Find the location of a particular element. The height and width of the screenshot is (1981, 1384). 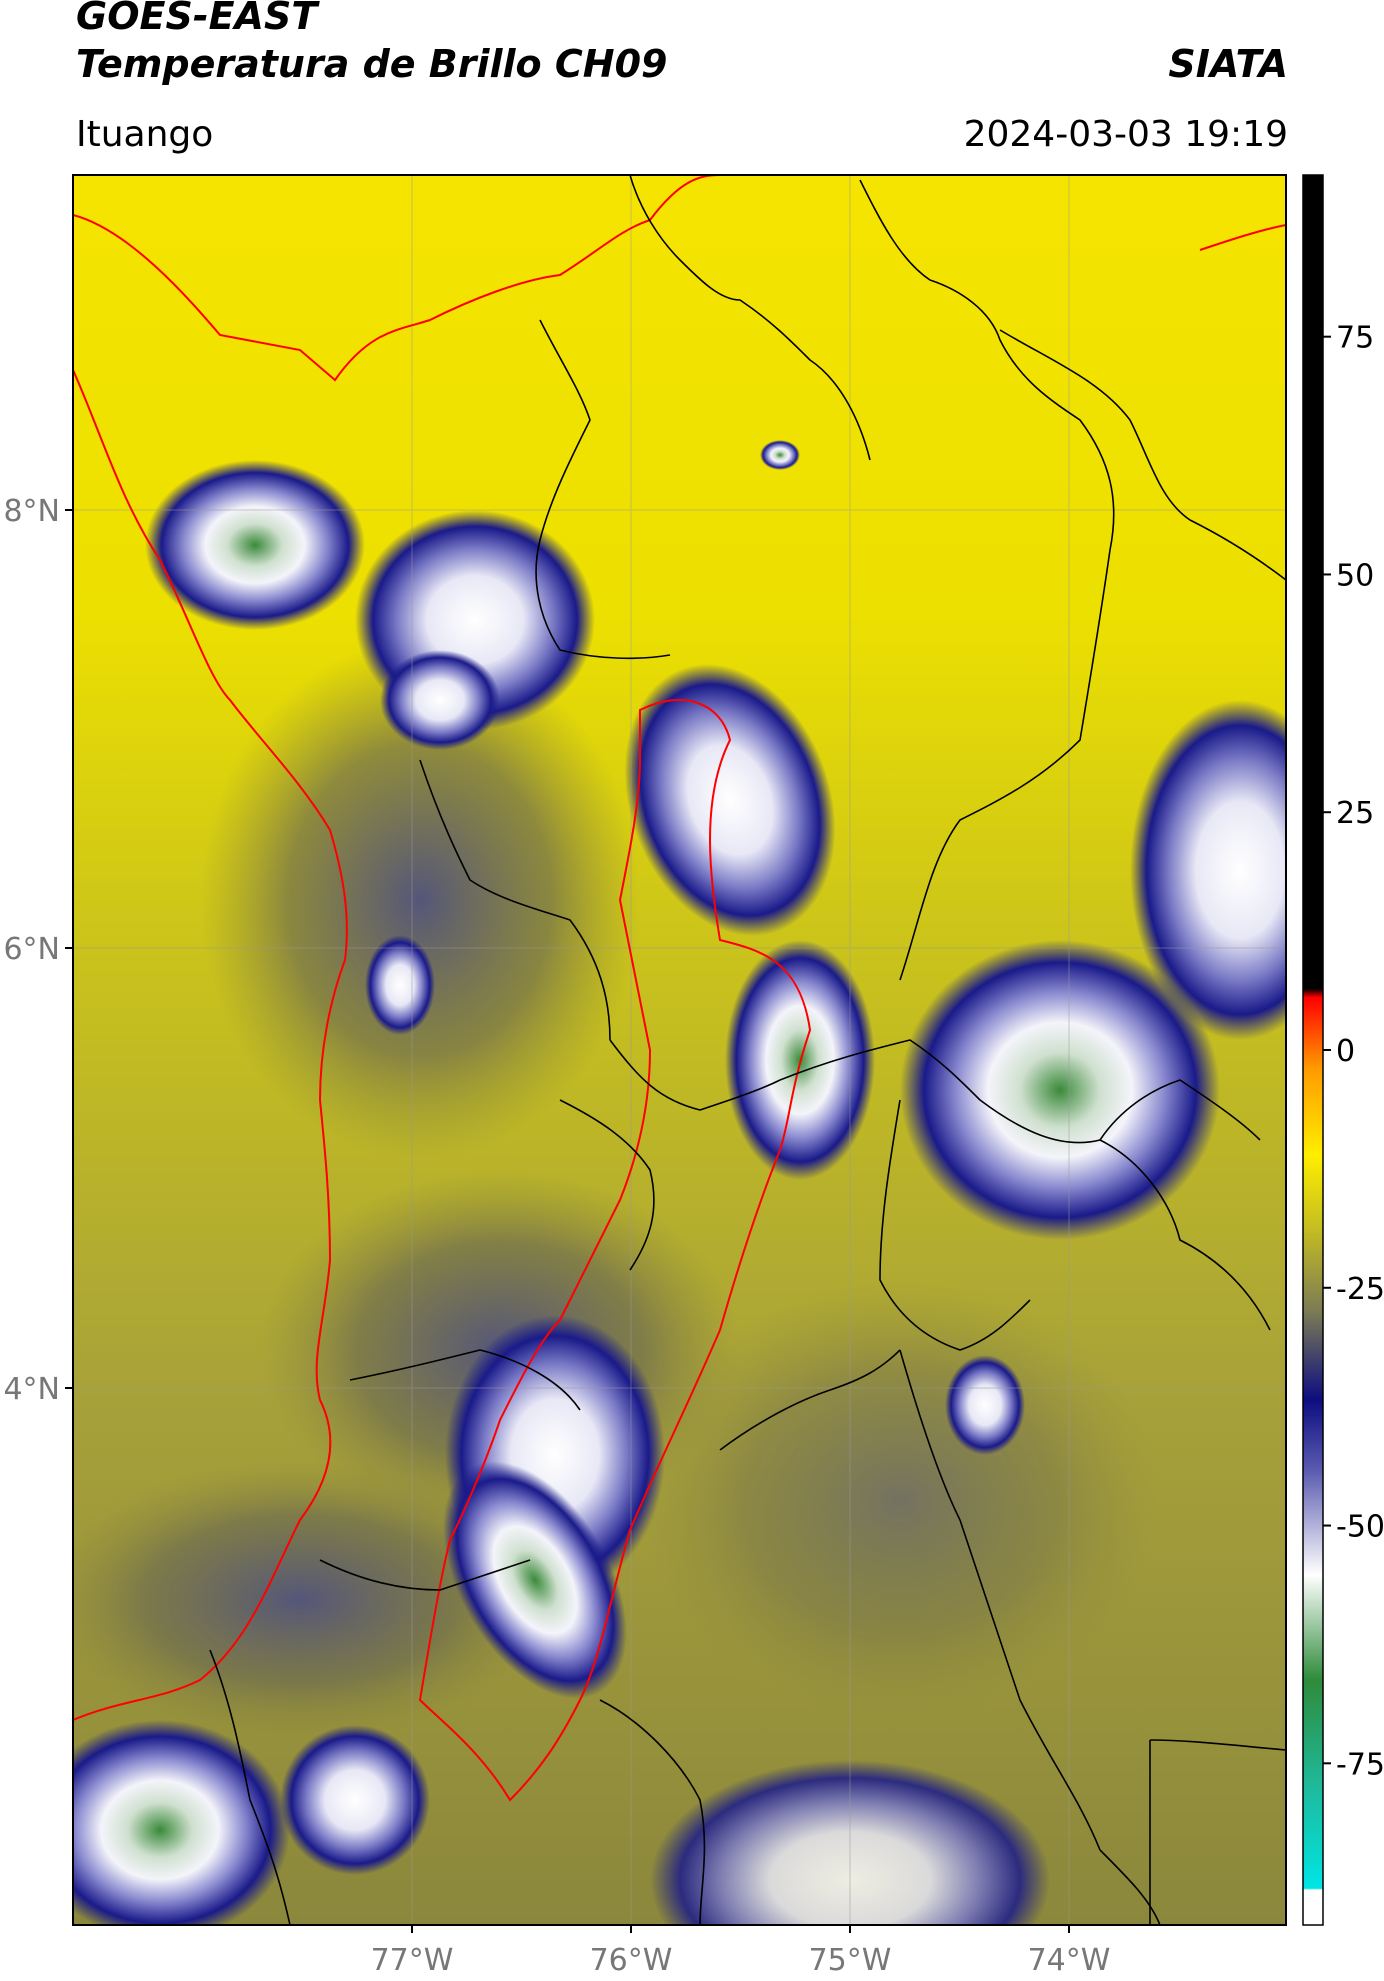

colorbar-tick-label: 0 is located at coordinates (1345, 1051).